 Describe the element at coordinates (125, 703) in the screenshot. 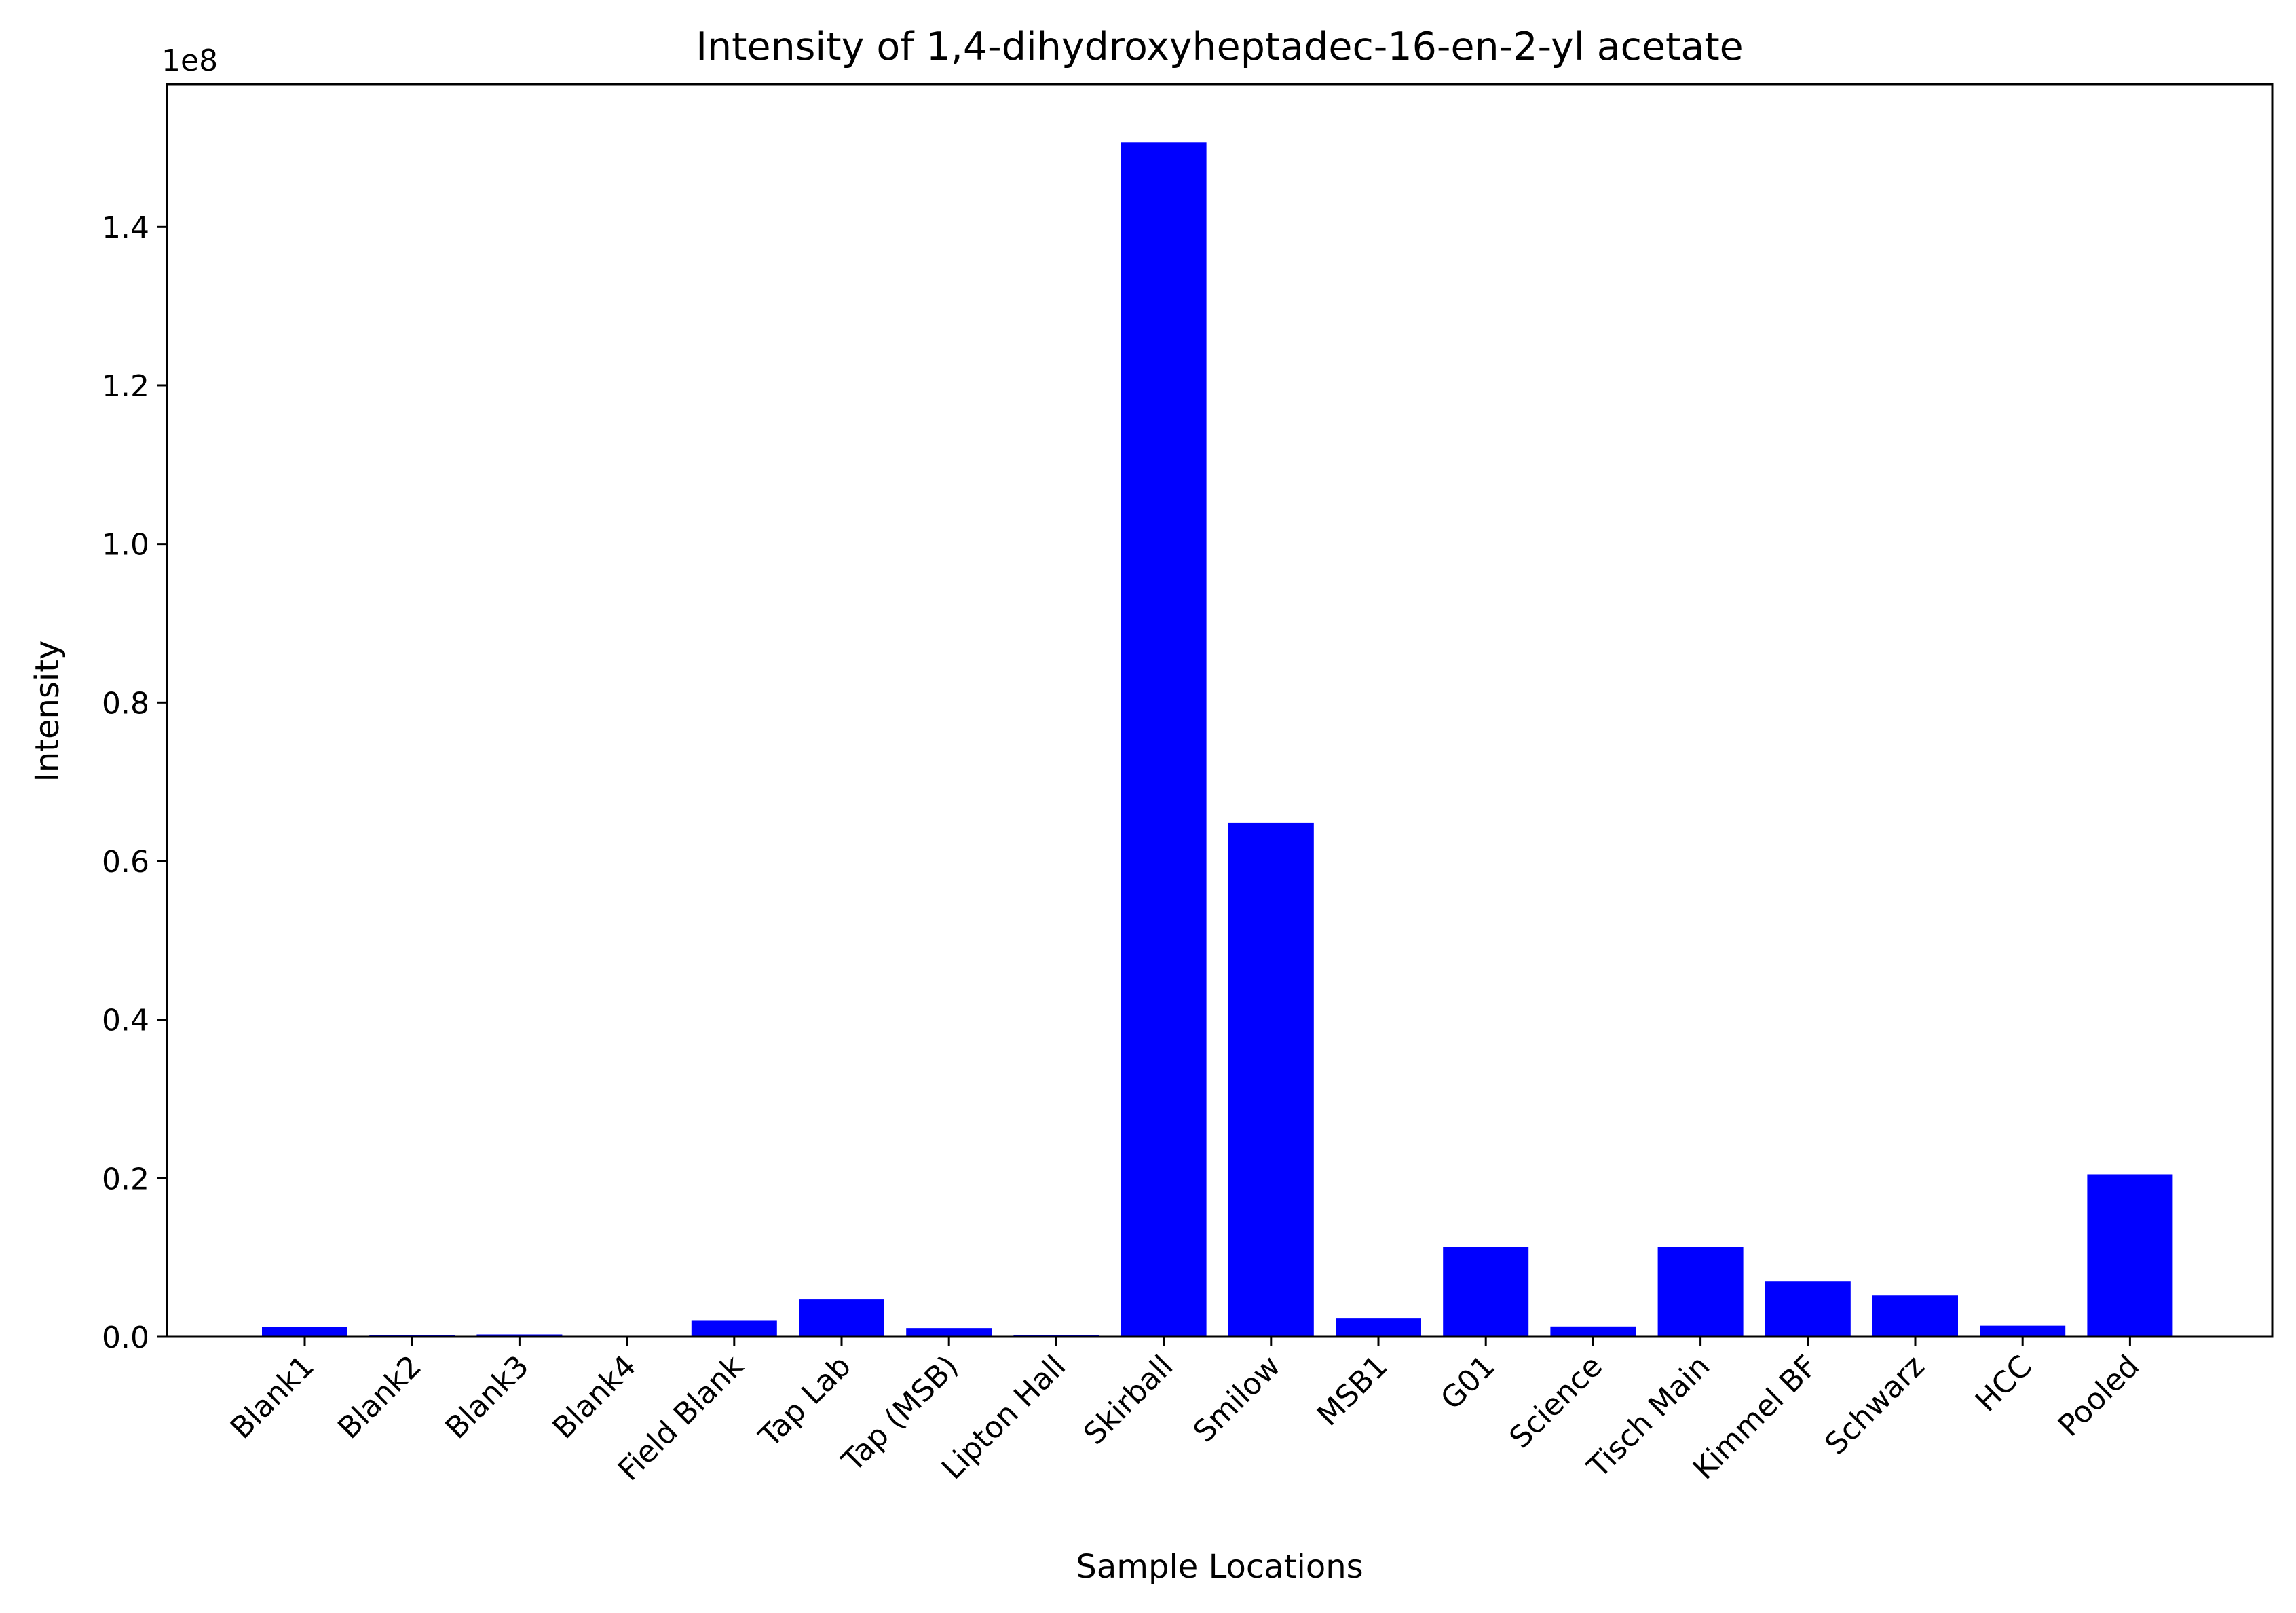

I see `y-tick-label: 0.8` at that location.